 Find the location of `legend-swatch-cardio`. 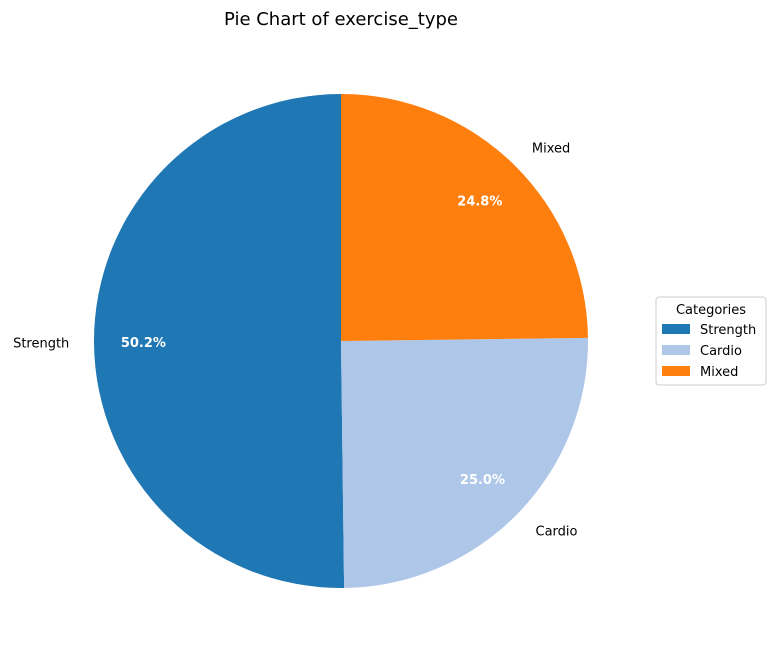

legend-swatch-cardio is located at coordinates (676, 350).